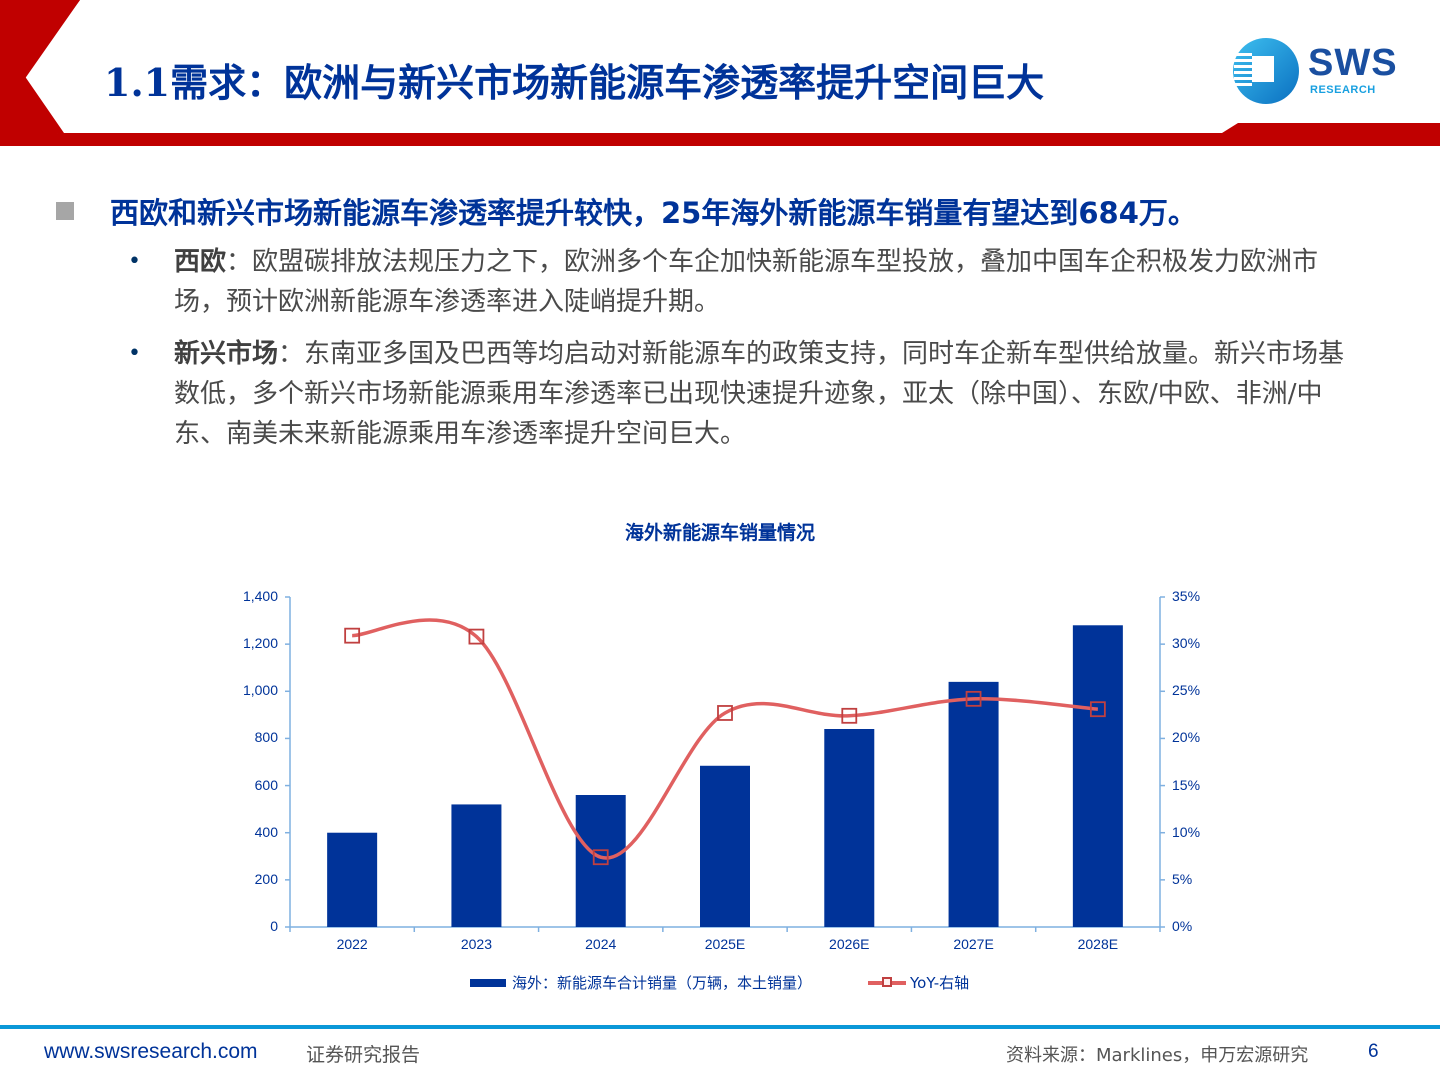 The image size is (1440, 1080). Describe the element at coordinates (476, 944) in the screenshot. I see `x-axis-tick-label: 2023` at that location.